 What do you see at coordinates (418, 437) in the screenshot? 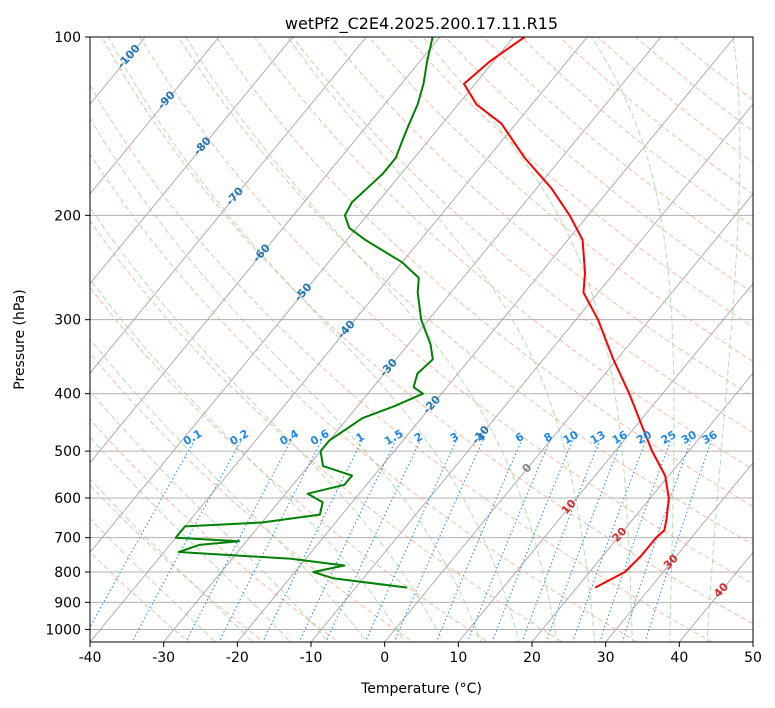
I see `mixing-ratio-label: 2` at bounding box center [418, 437].